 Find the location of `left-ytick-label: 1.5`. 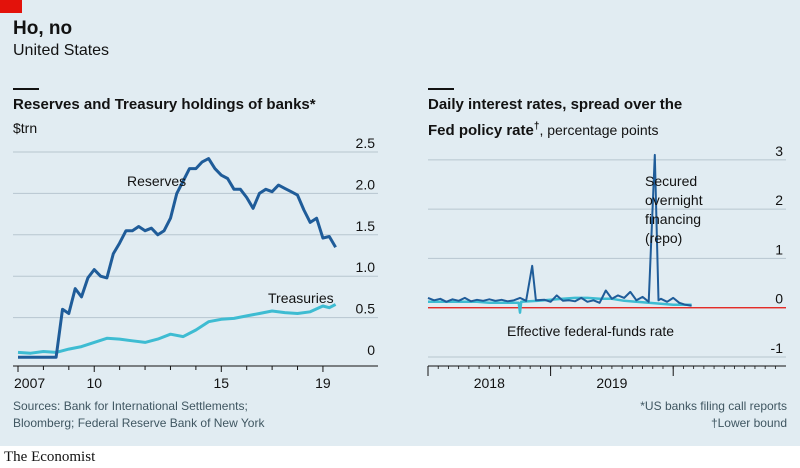

left-ytick-label: 1.5 is located at coordinates (366, 226).